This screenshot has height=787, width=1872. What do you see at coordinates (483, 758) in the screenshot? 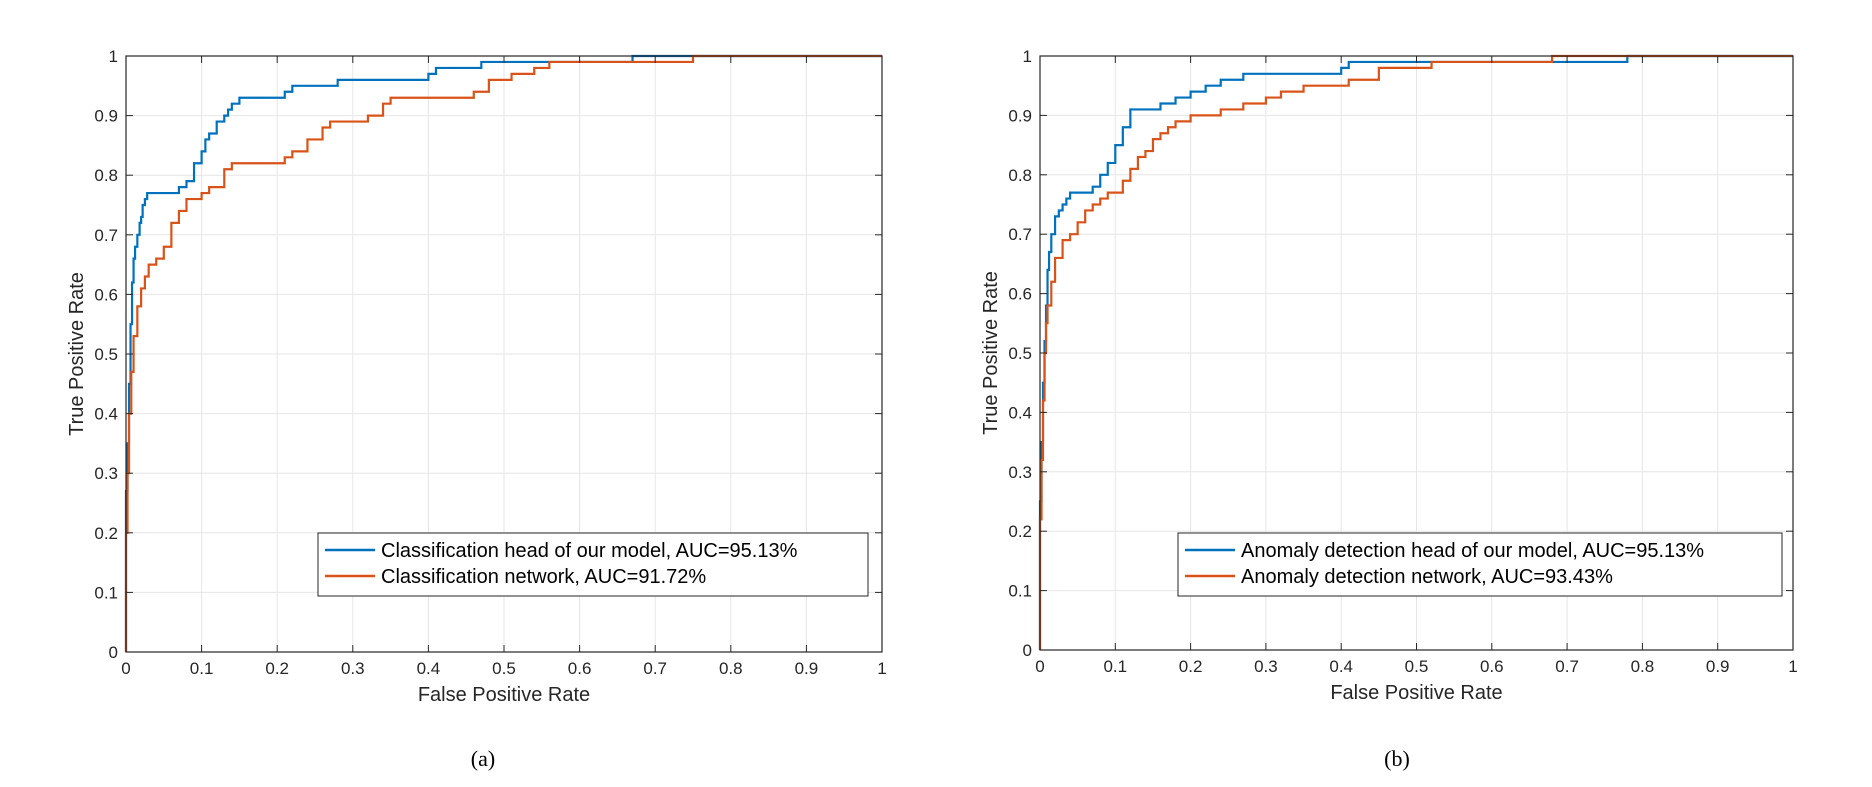
I see `panel-caption: (a)` at bounding box center [483, 758].